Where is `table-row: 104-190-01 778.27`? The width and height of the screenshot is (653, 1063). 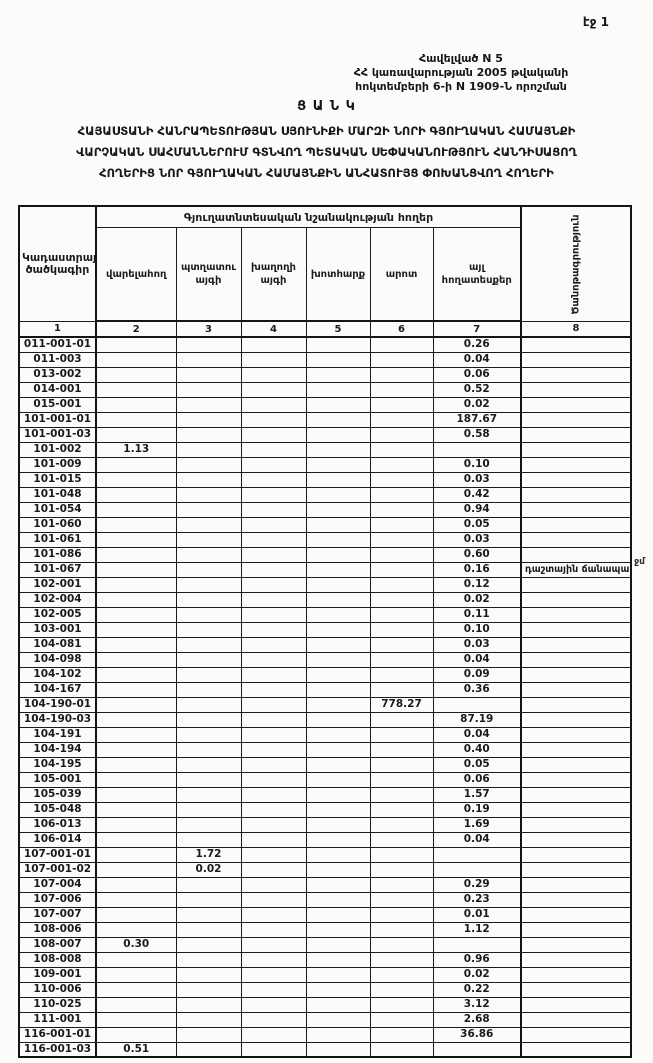 table-row: 104-190-01 778.27 is located at coordinates (325, 704).